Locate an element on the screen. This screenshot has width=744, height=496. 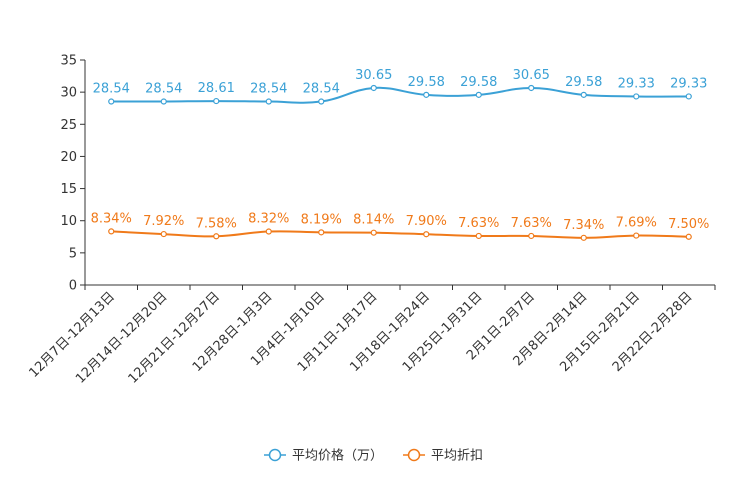
series-1-data-label: 8.14% is located at coordinates (373, 220).